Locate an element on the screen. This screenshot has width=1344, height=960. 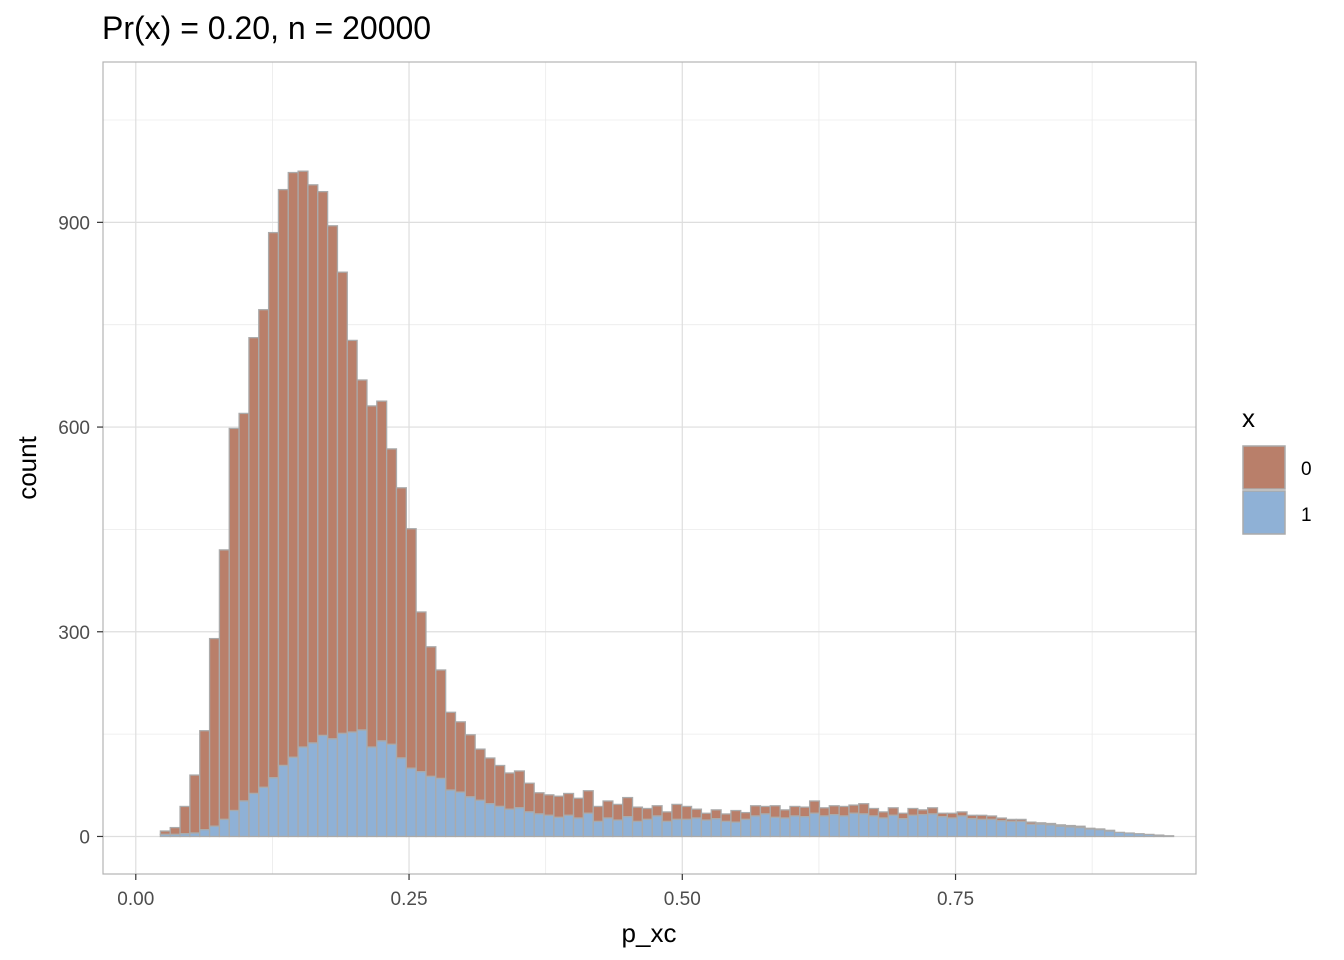
y-tick-label: 900 is located at coordinates (74, 223).